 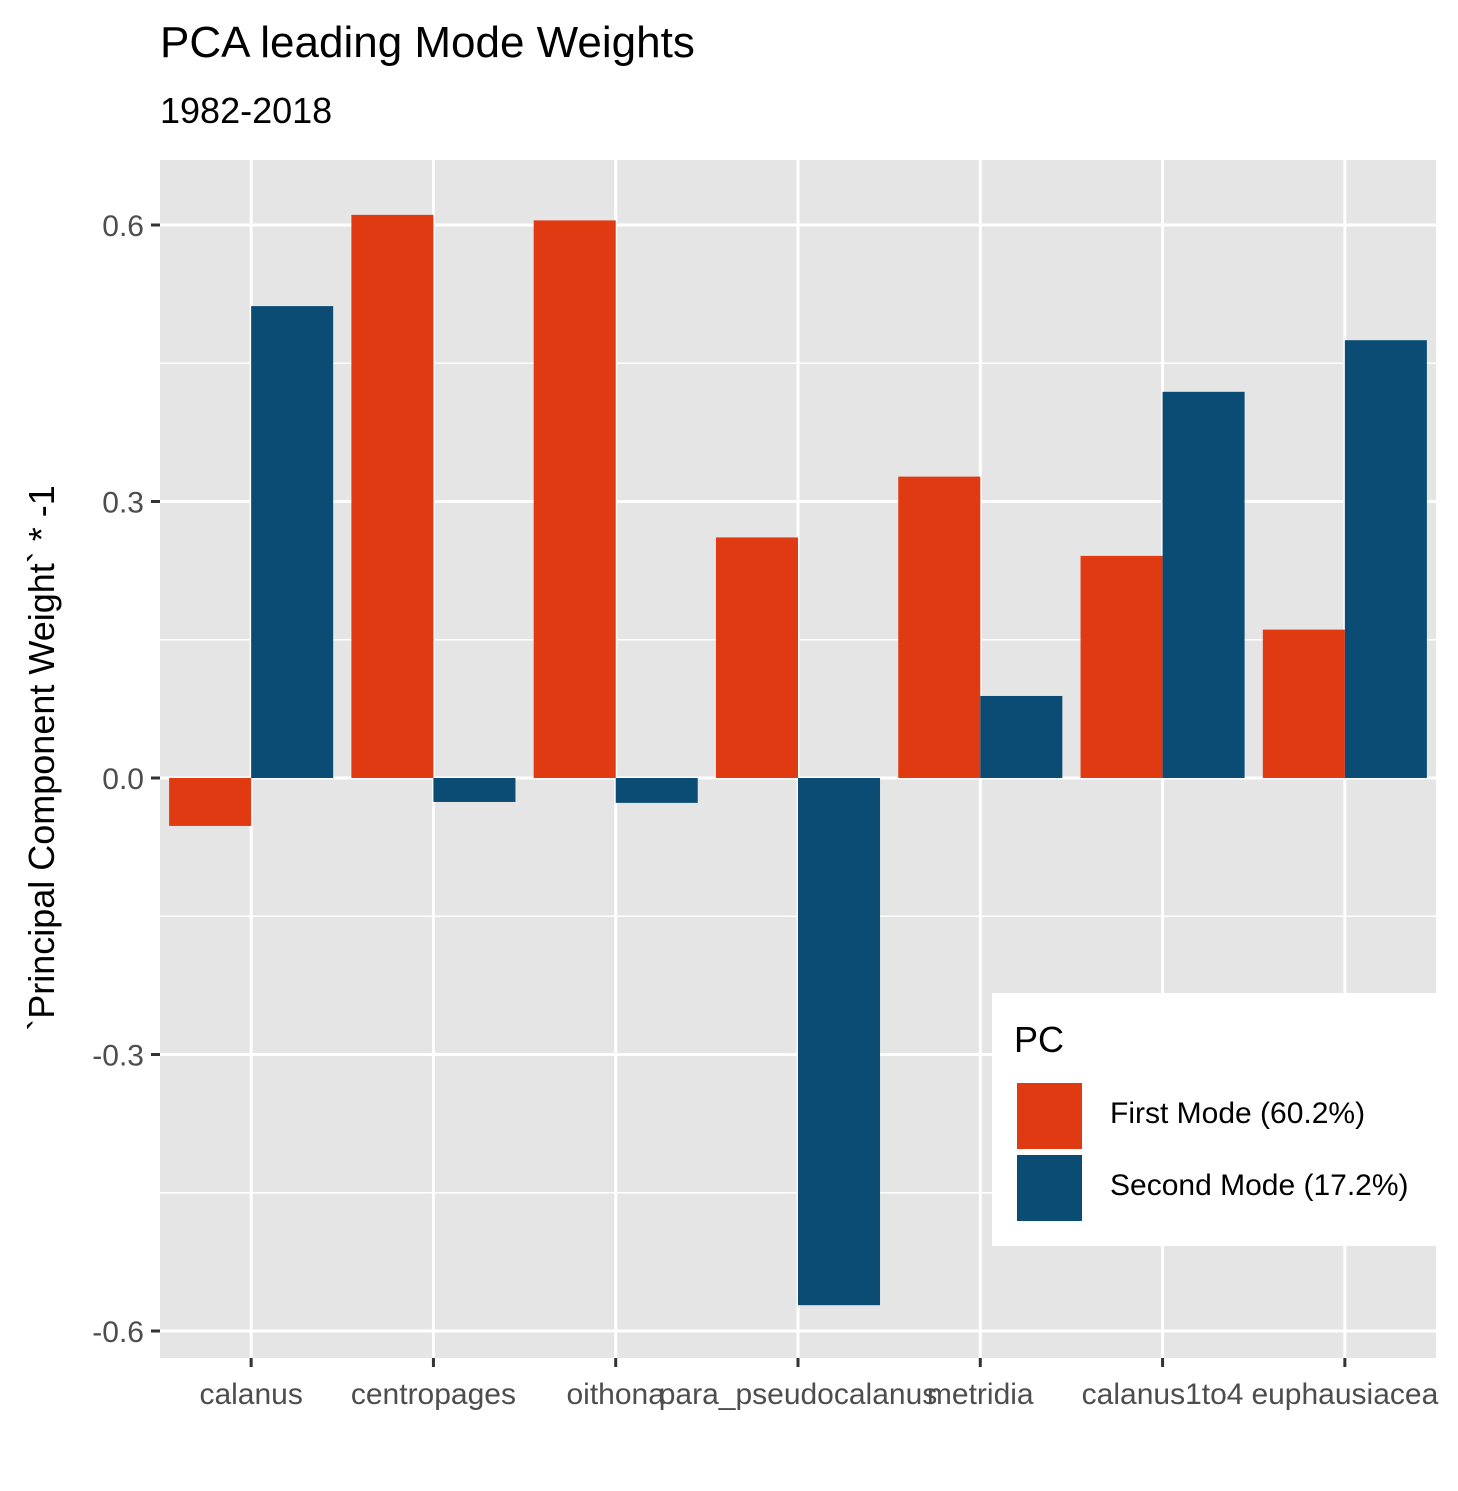 I want to click on y-tick-label: -0.6, so click(x=118, y=1332).